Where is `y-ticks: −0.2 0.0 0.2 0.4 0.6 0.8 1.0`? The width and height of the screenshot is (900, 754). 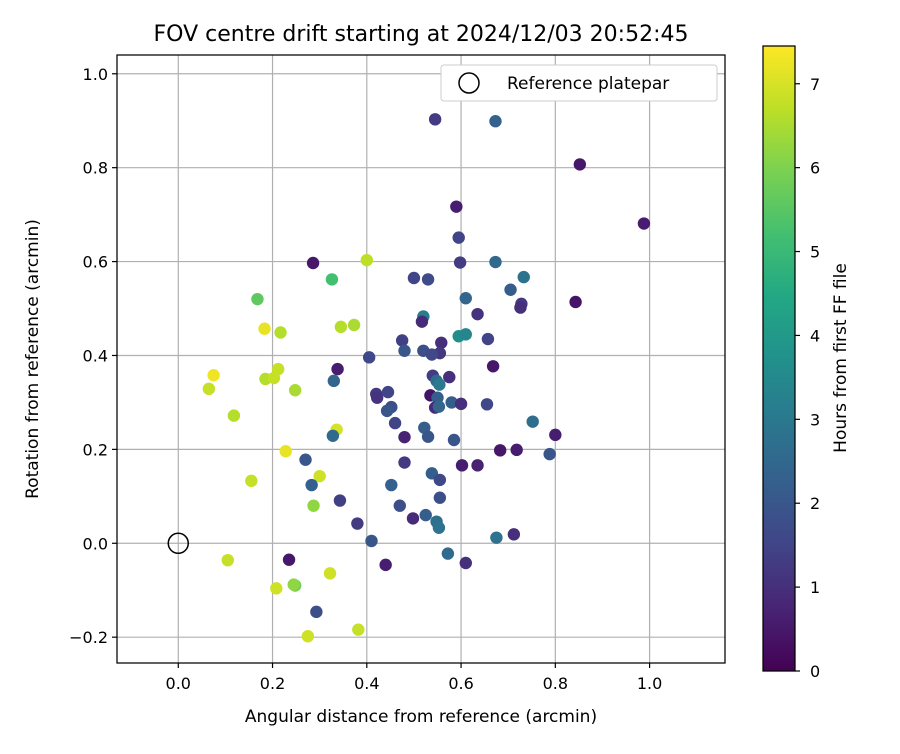
y-ticks: −0.2 0.0 0.2 0.4 0.6 0.8 1.0 is located at coordinates (93, 356).